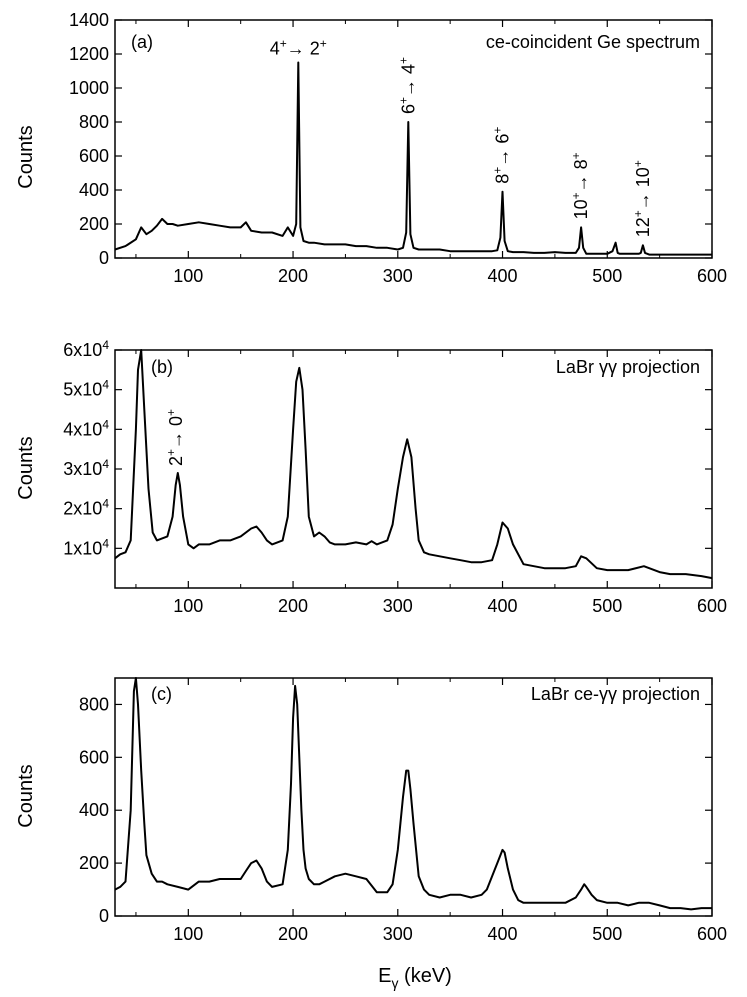 The height and width of the screenshot is (997, 747). Describe the element at coordinates (384, 976) in the screenshot. I see `x-axis-label-main: E` at that location.